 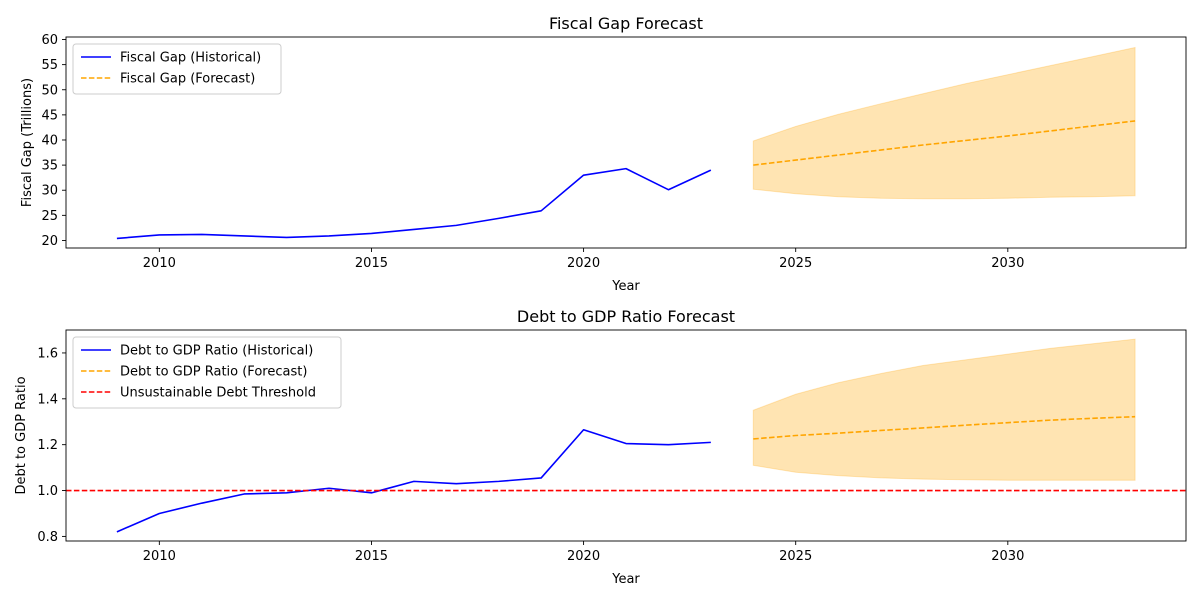 I want to click on chart-0-y-tick-label: 45, so click(x=49, y=115).